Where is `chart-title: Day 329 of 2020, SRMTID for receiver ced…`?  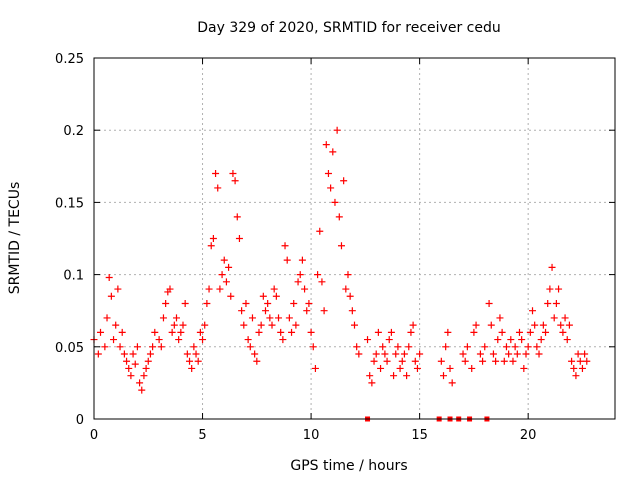 chart-title: Day 329 of 2020, SRMTID for receiver ced… is located at coordinates (348, 28).